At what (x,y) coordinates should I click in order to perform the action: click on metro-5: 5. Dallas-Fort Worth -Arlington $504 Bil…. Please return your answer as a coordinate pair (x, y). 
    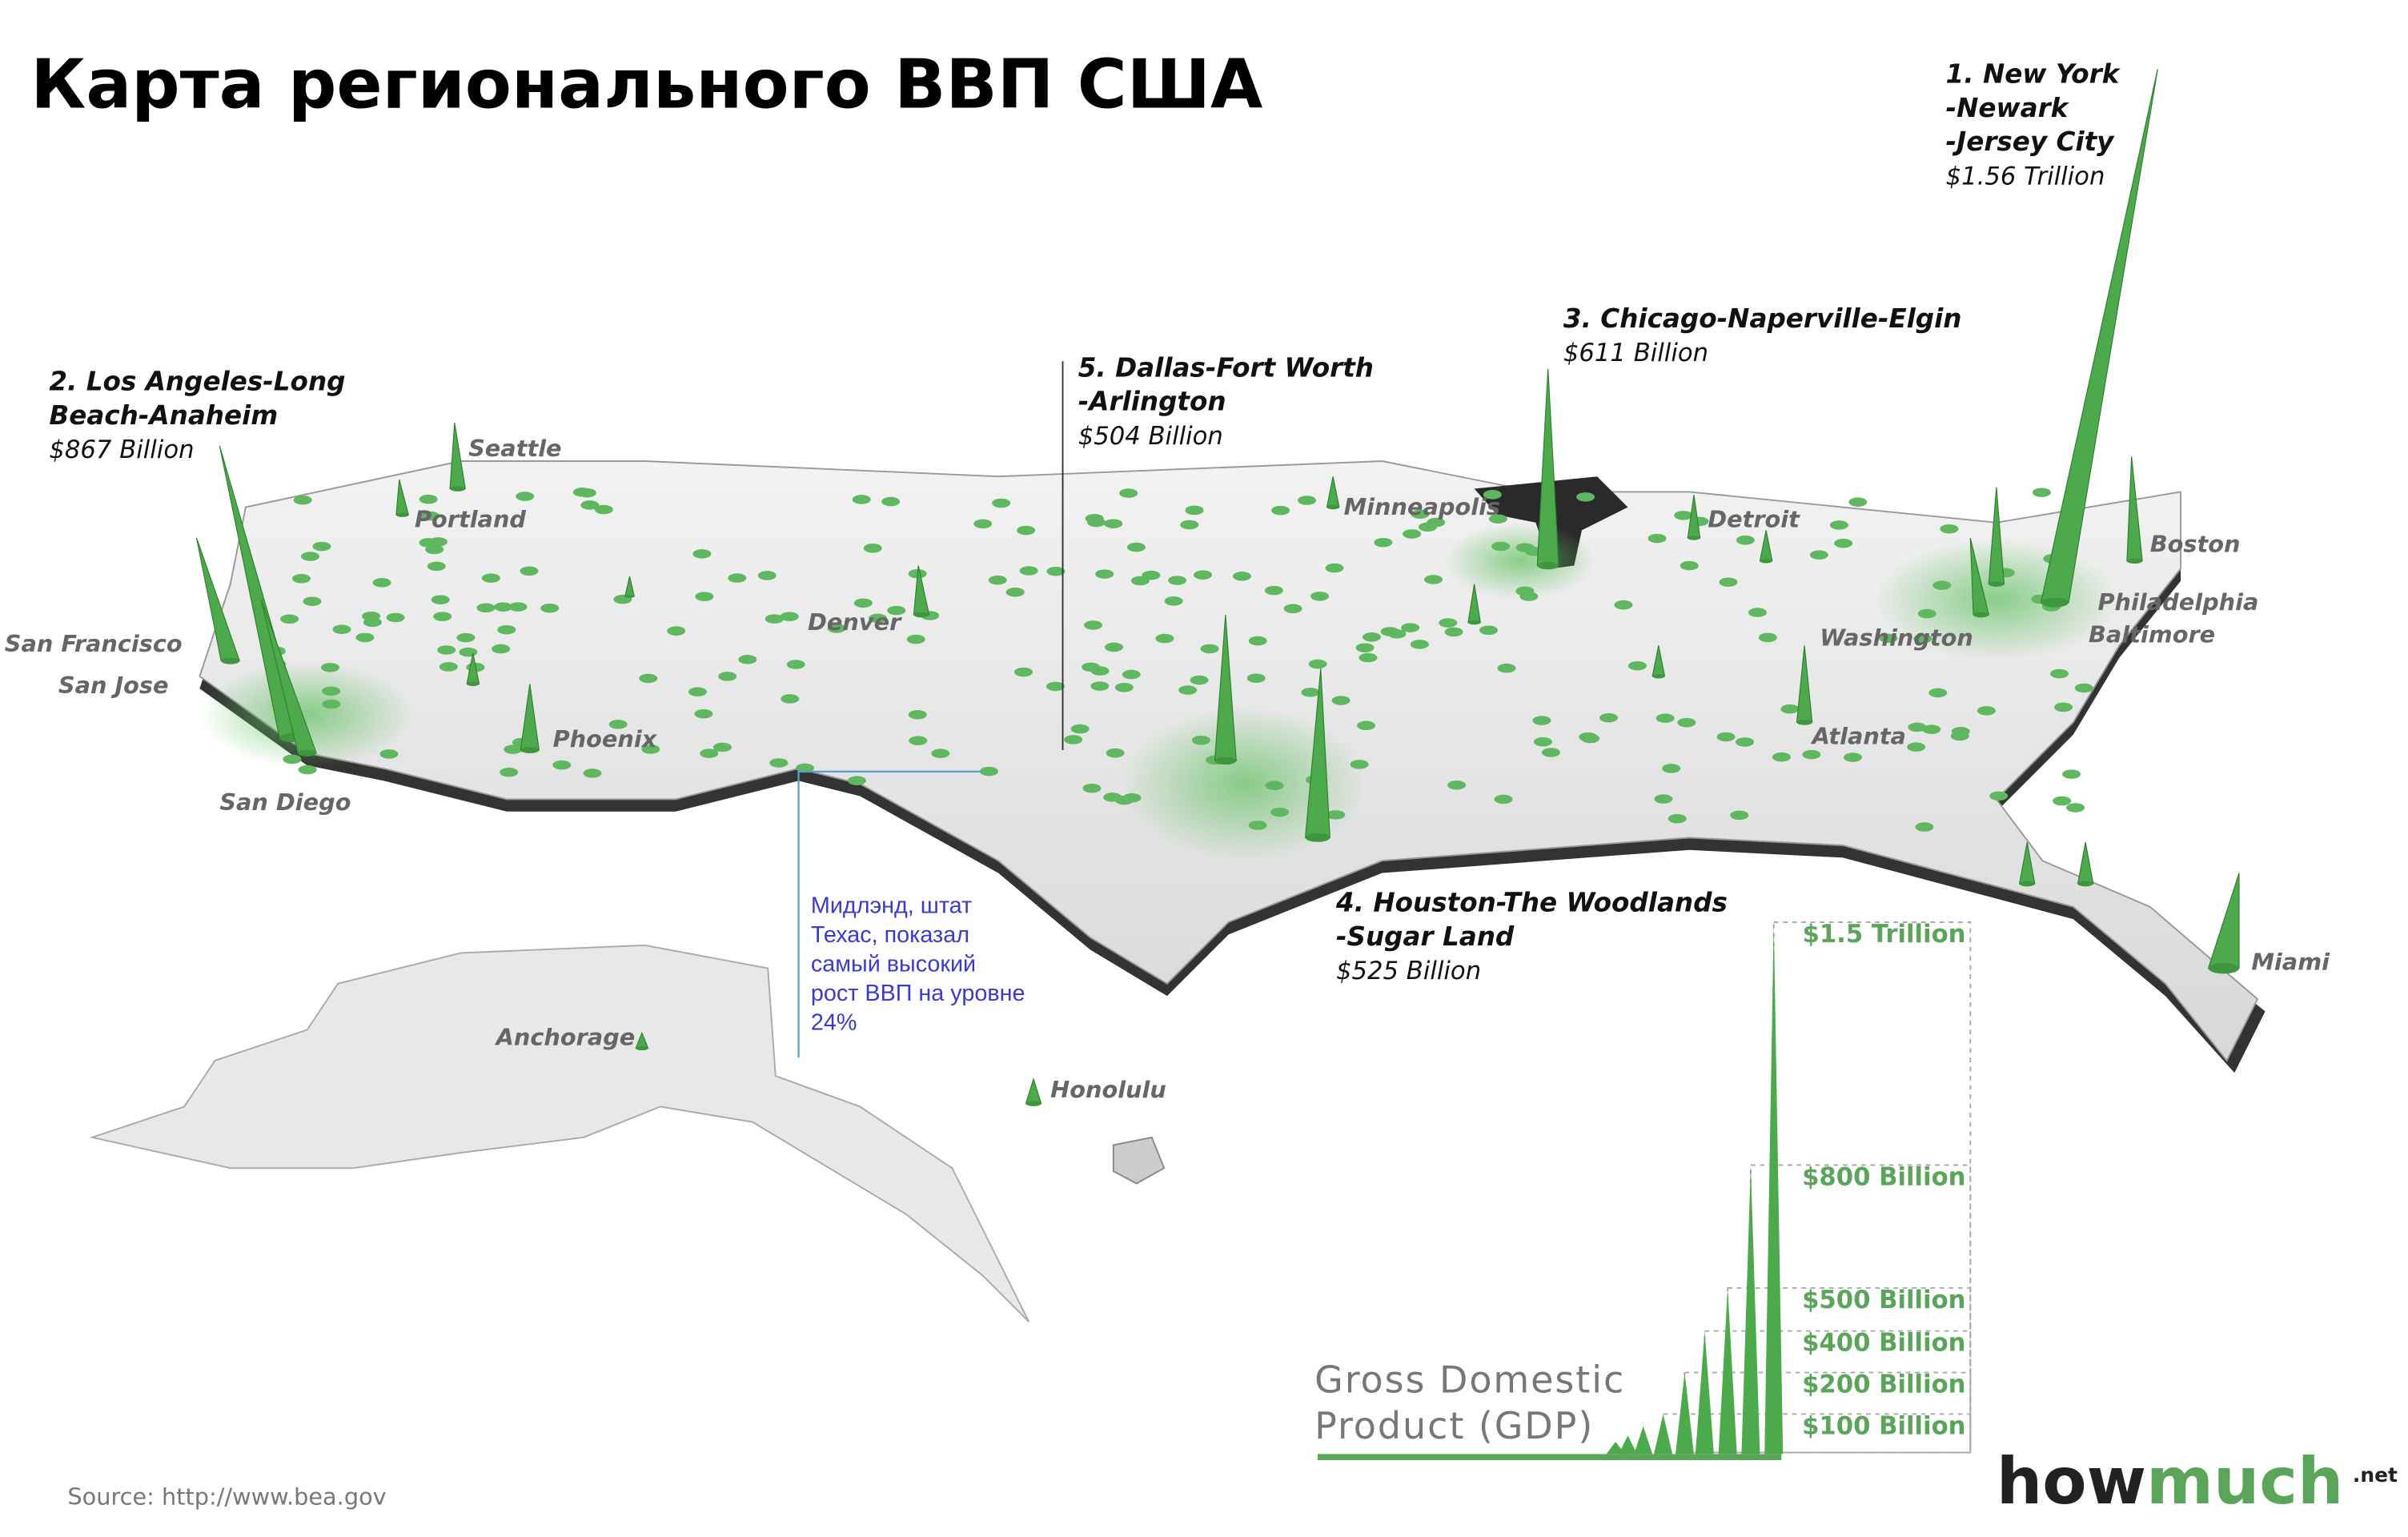
    Looking at the image, I should click on (1226, 401).